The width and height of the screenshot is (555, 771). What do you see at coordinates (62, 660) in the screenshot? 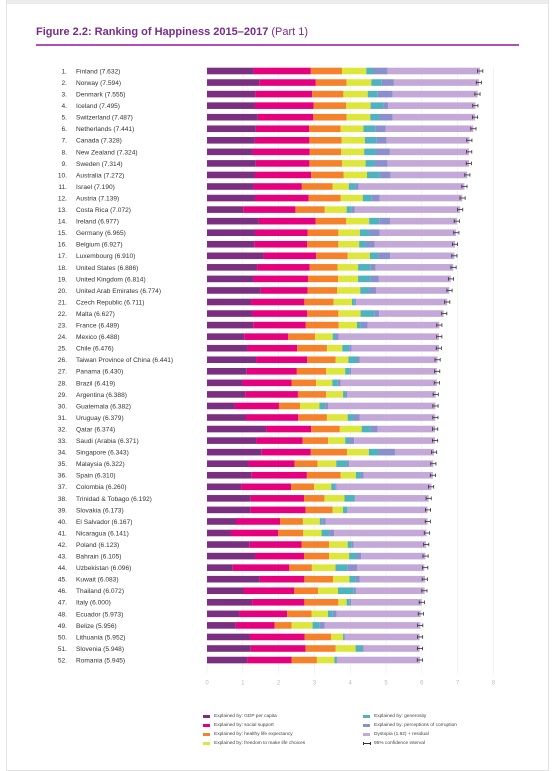
I see `rank-label: 52.` at bounding box center [62, 660].